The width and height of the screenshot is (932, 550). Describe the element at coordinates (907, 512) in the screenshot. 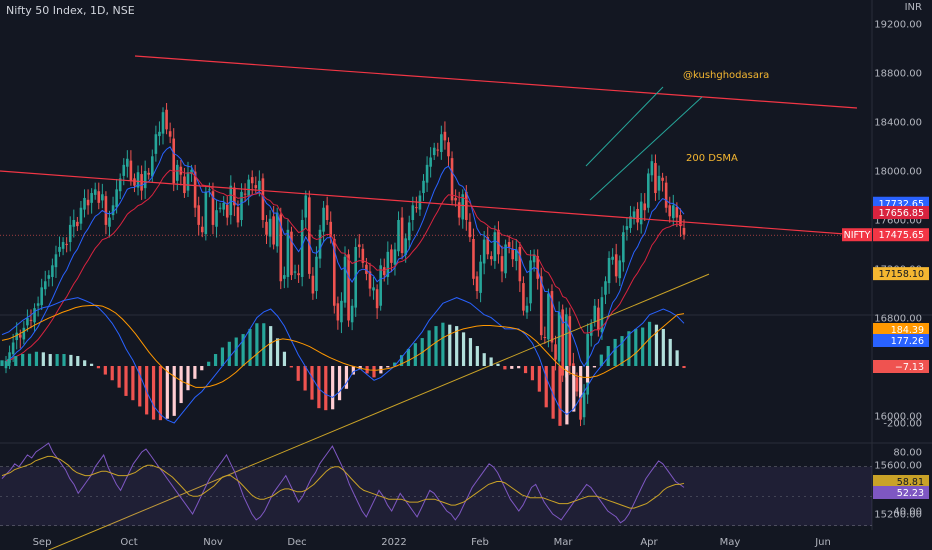

I see `rsi-axis-tick: 40.00` at that location.